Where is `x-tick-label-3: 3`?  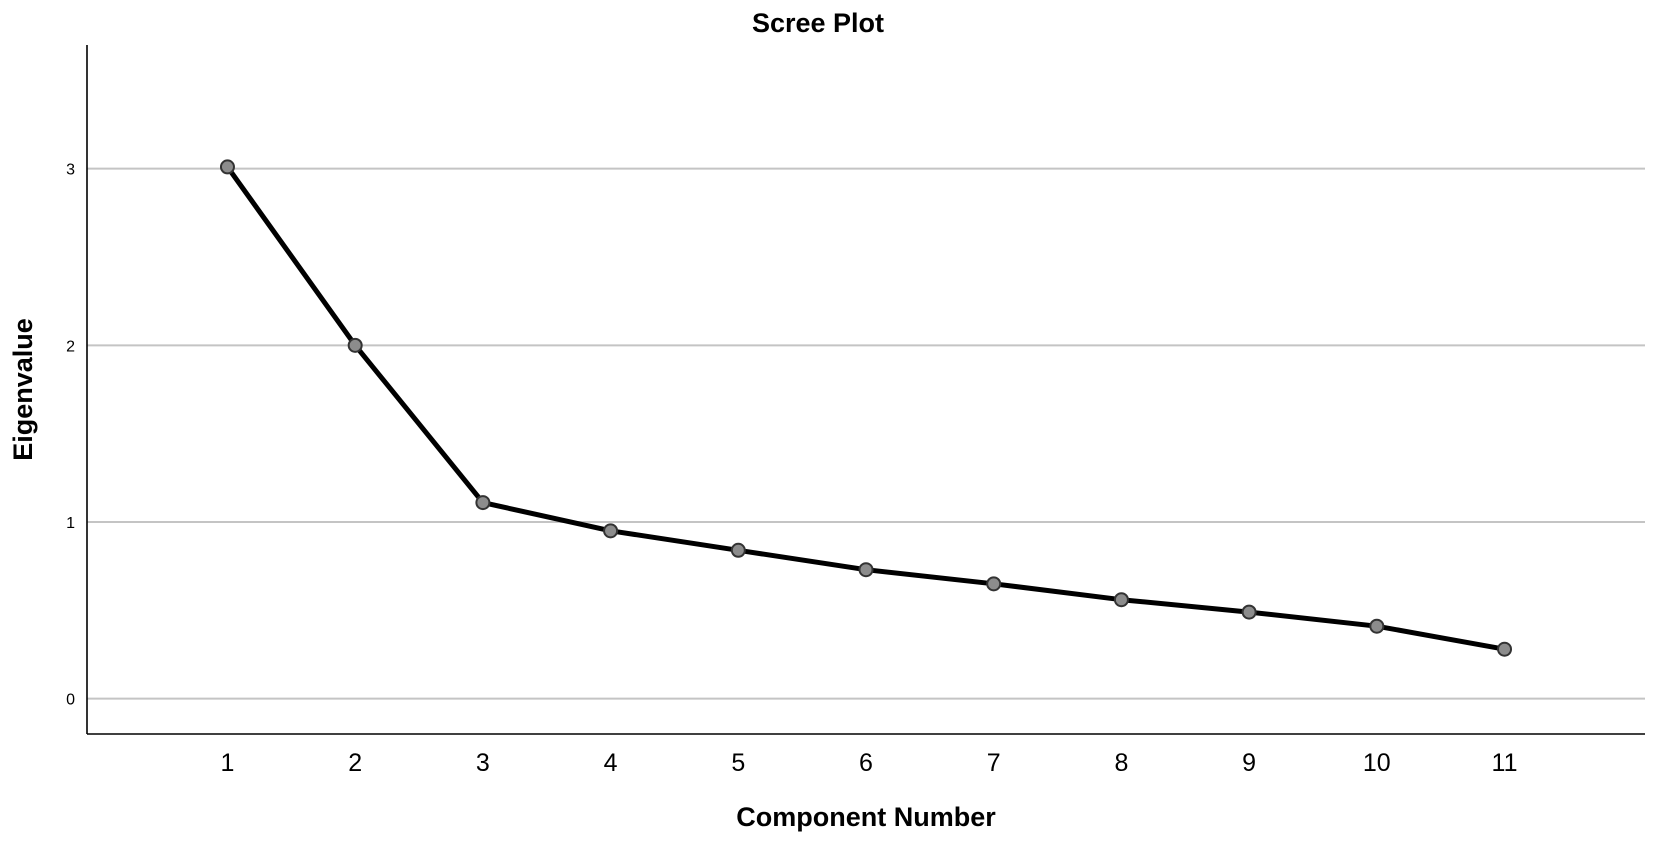 x-tick-label-3: 3 is located at coordinates (483, 763).